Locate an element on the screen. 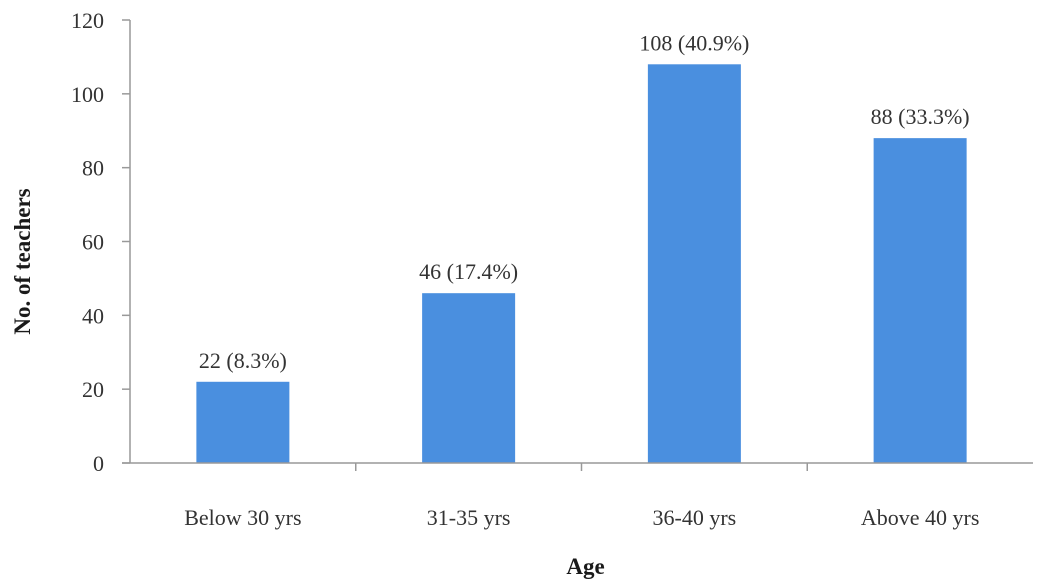 Image resolution: width=1038 pixels, height=584 pixels. y-tick-label: 0 is located at coordinates (98, 463).